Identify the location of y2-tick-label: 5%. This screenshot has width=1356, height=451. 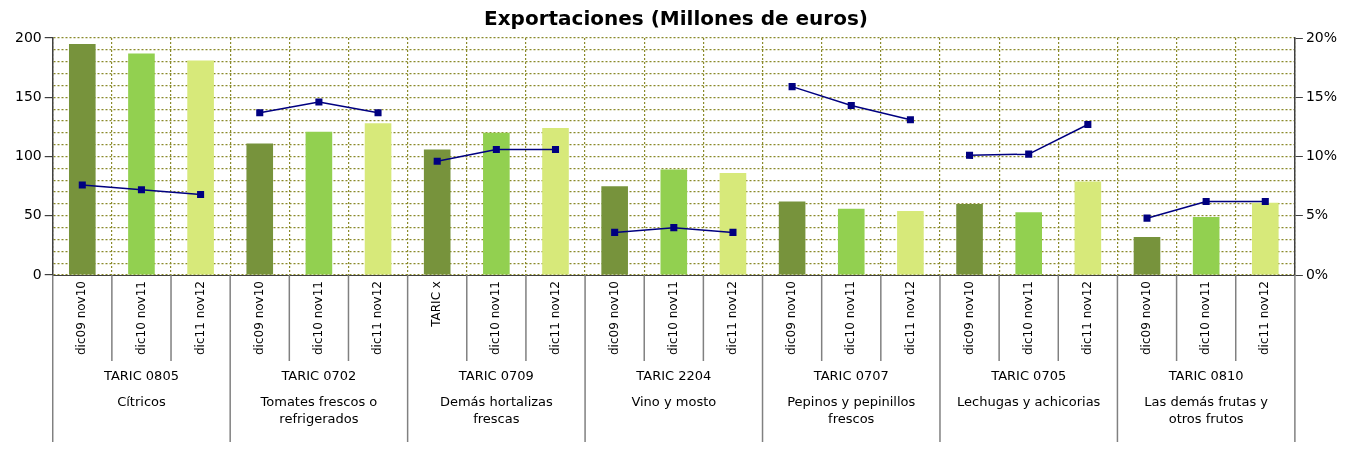
(1317, 214).